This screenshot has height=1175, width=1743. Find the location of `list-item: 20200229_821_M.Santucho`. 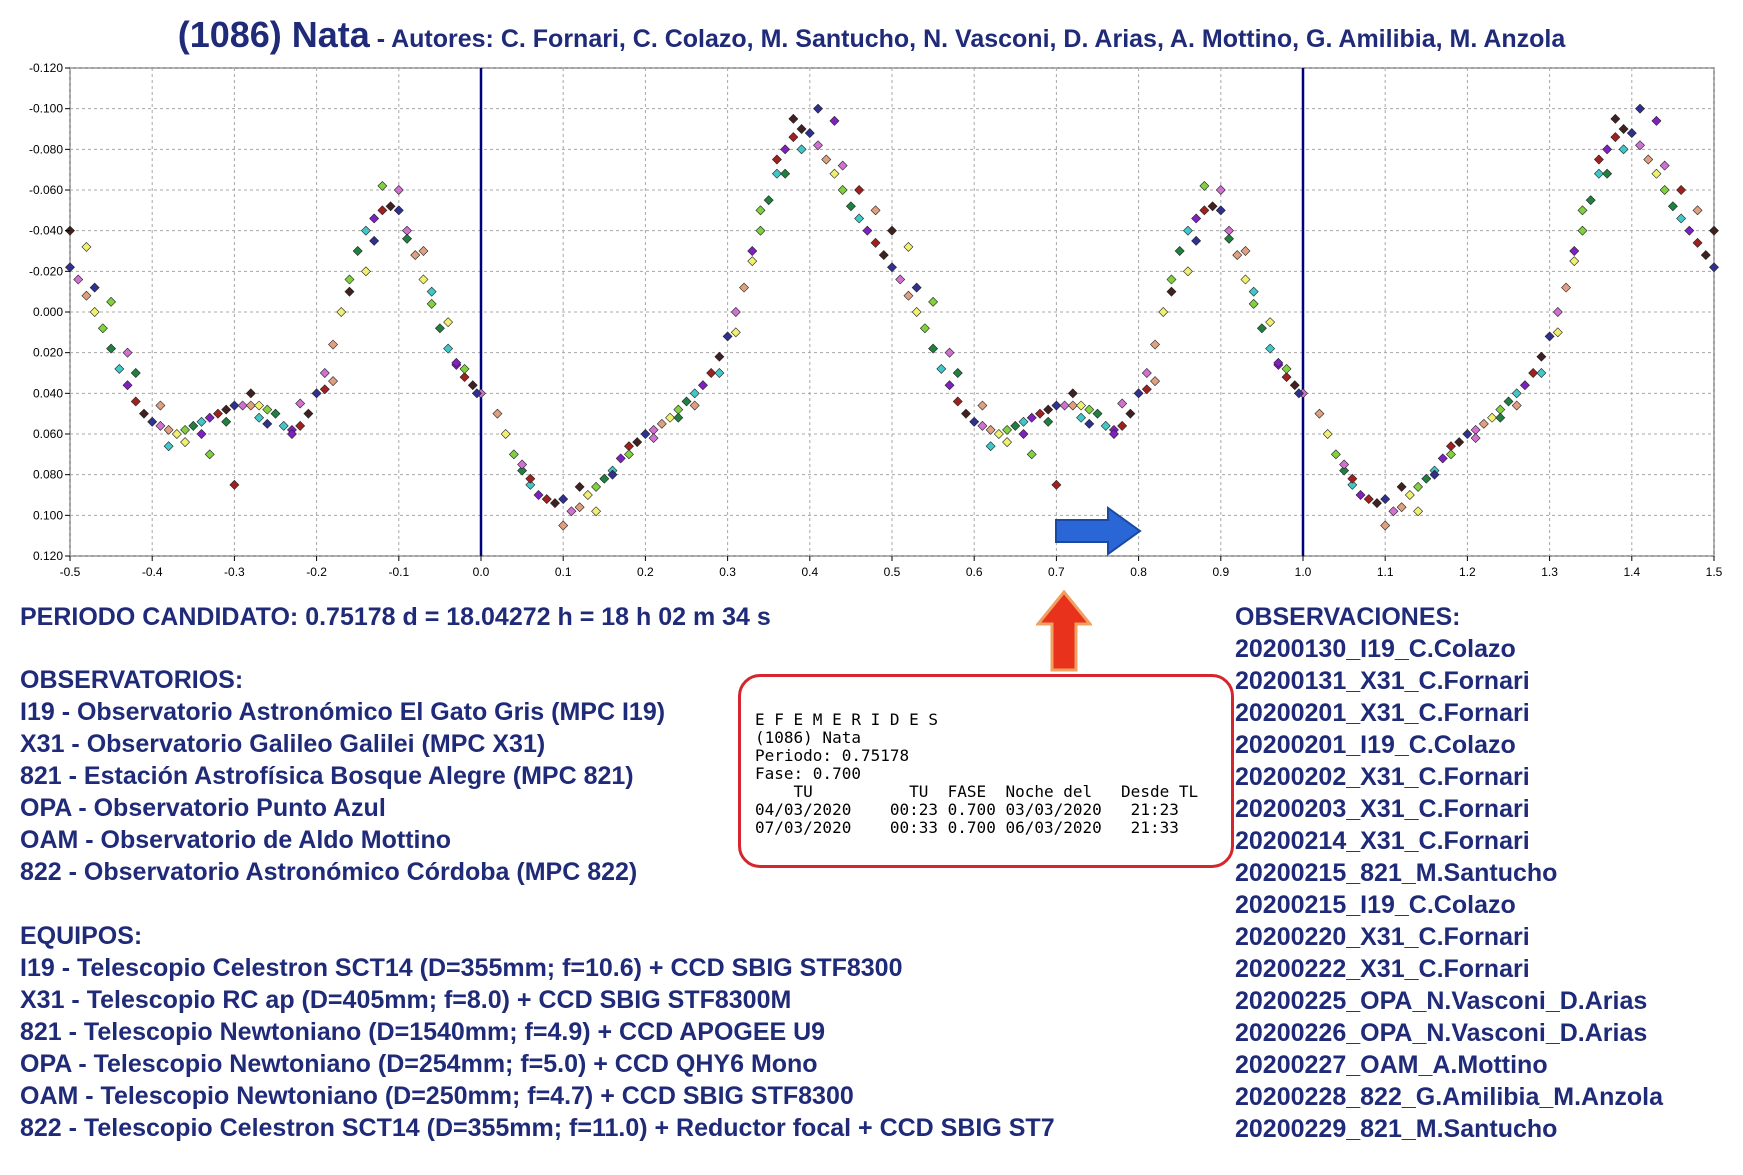

list-item: 20200229_821_M.Santucho is located at coordinates (1396, 1129).